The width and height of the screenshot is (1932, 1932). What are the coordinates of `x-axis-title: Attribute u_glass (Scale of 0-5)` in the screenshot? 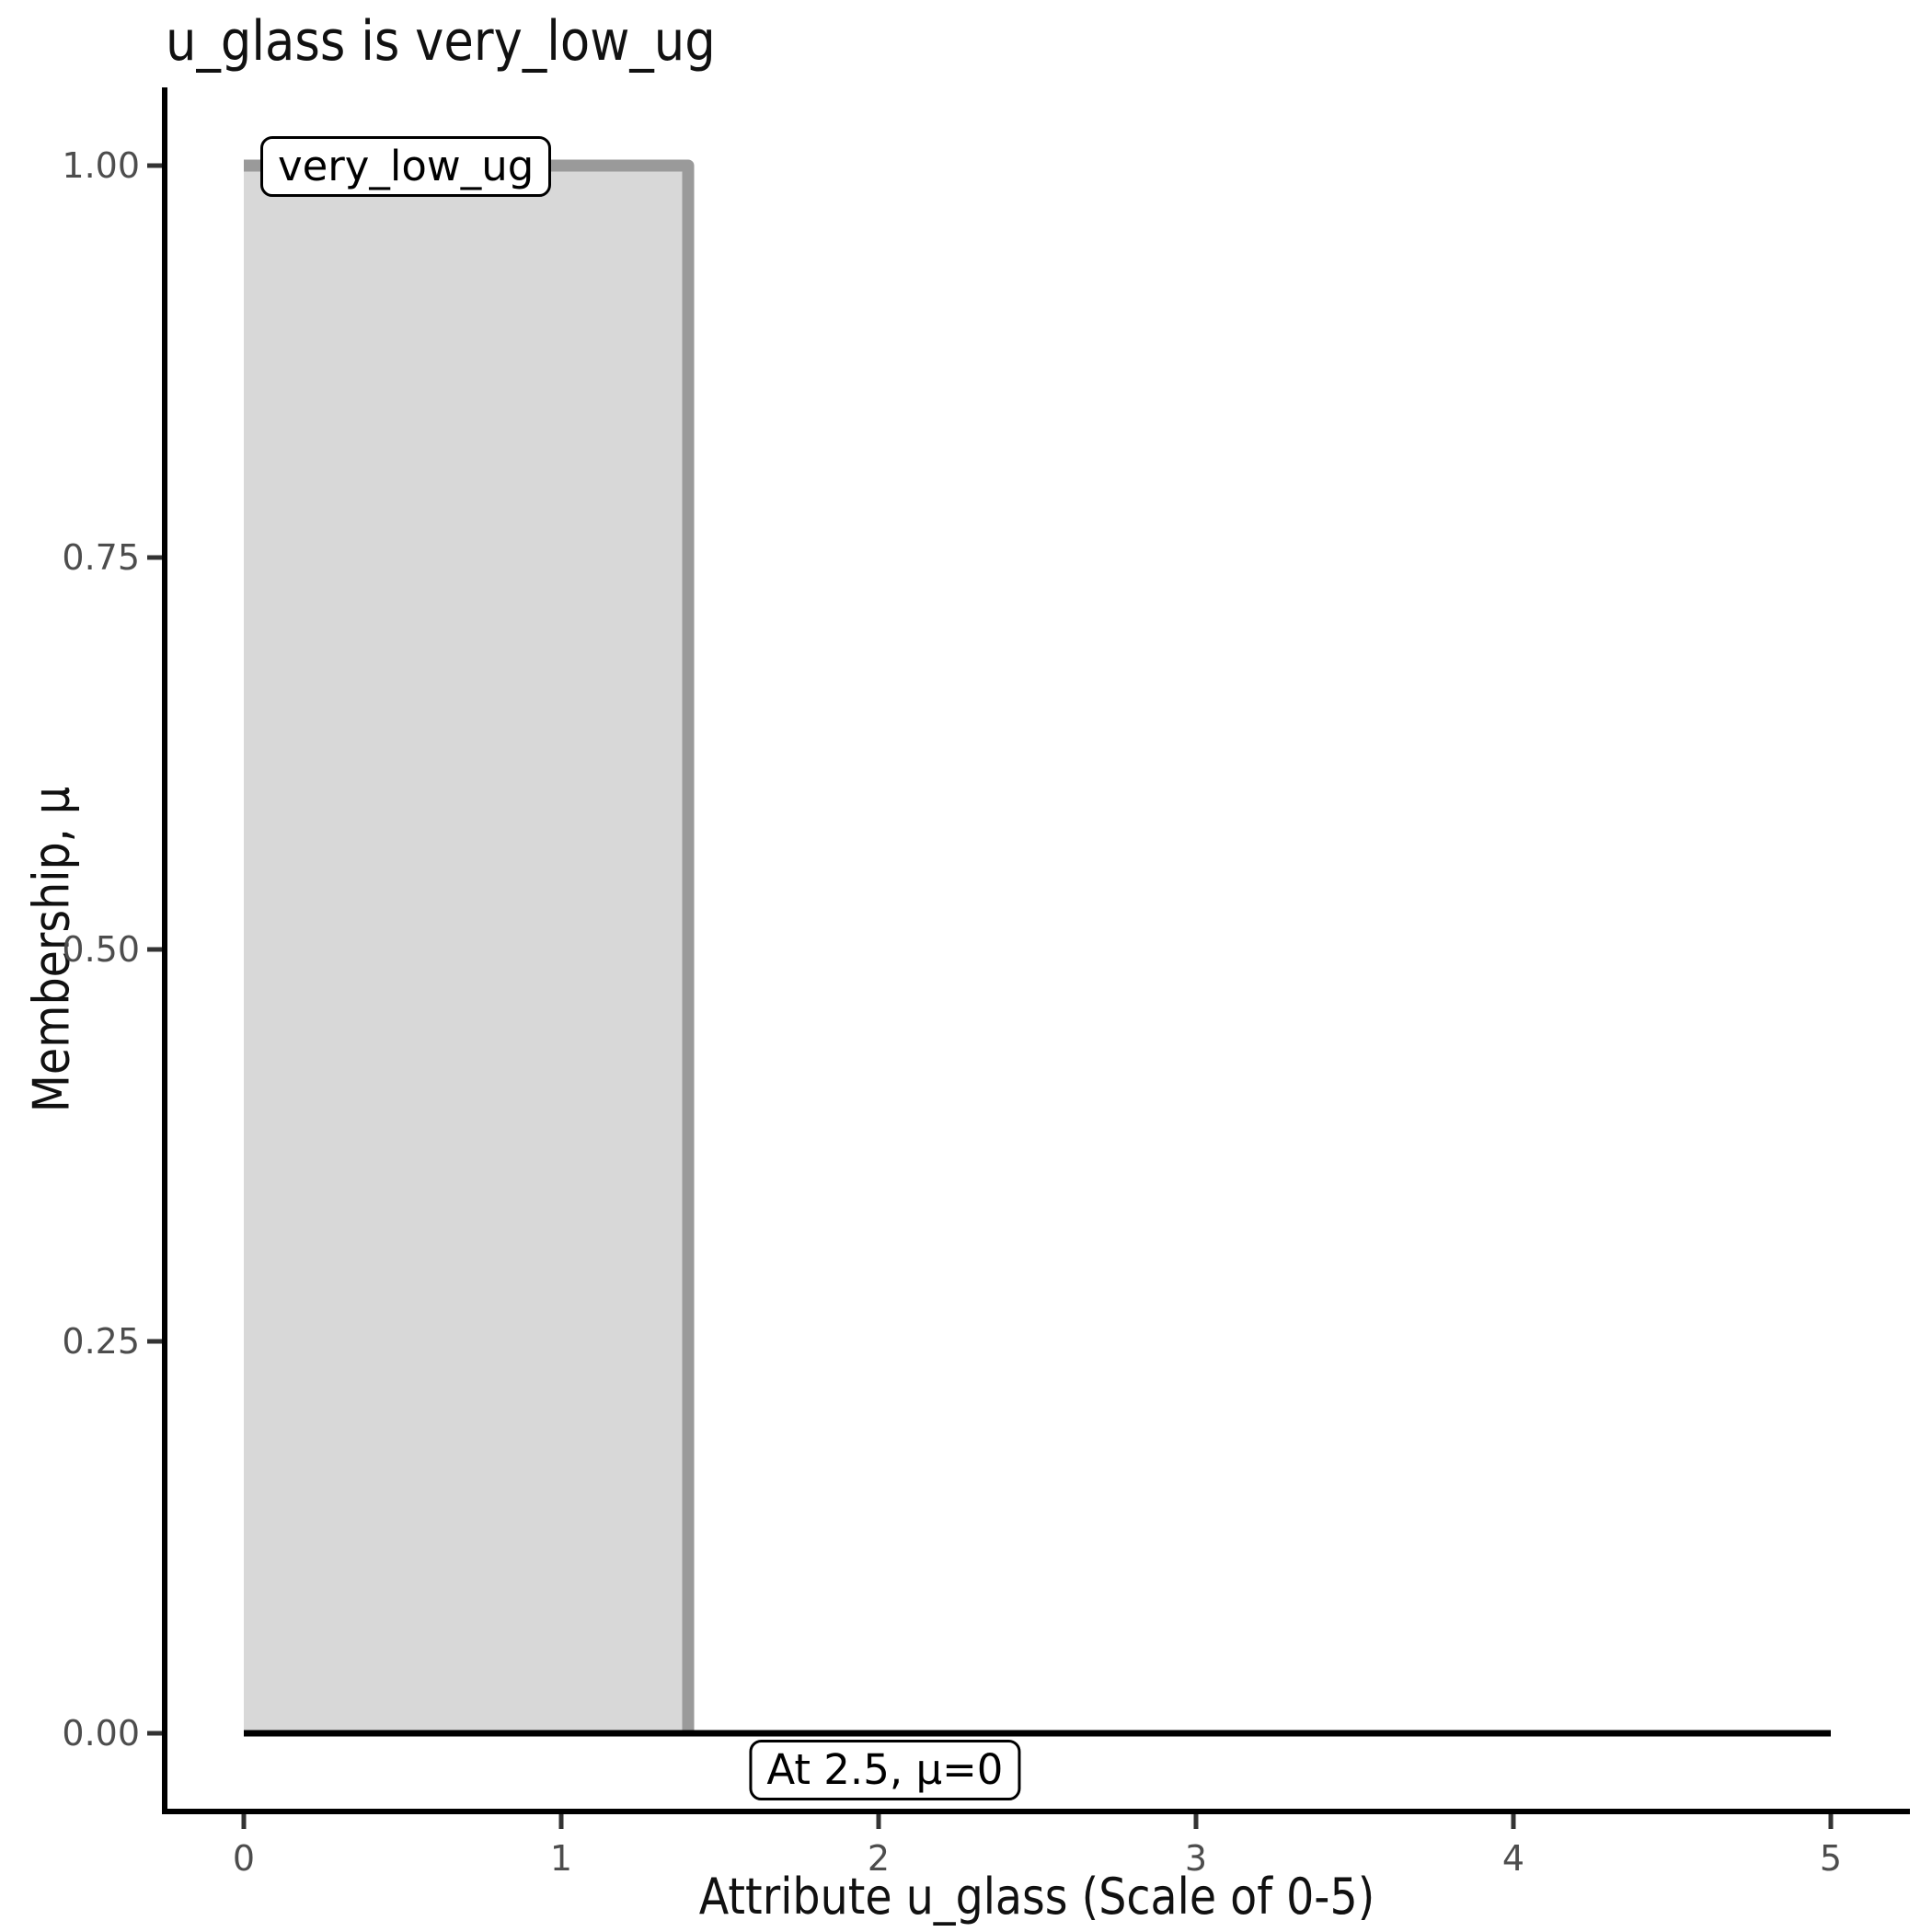 It's located at (1036, 1897).